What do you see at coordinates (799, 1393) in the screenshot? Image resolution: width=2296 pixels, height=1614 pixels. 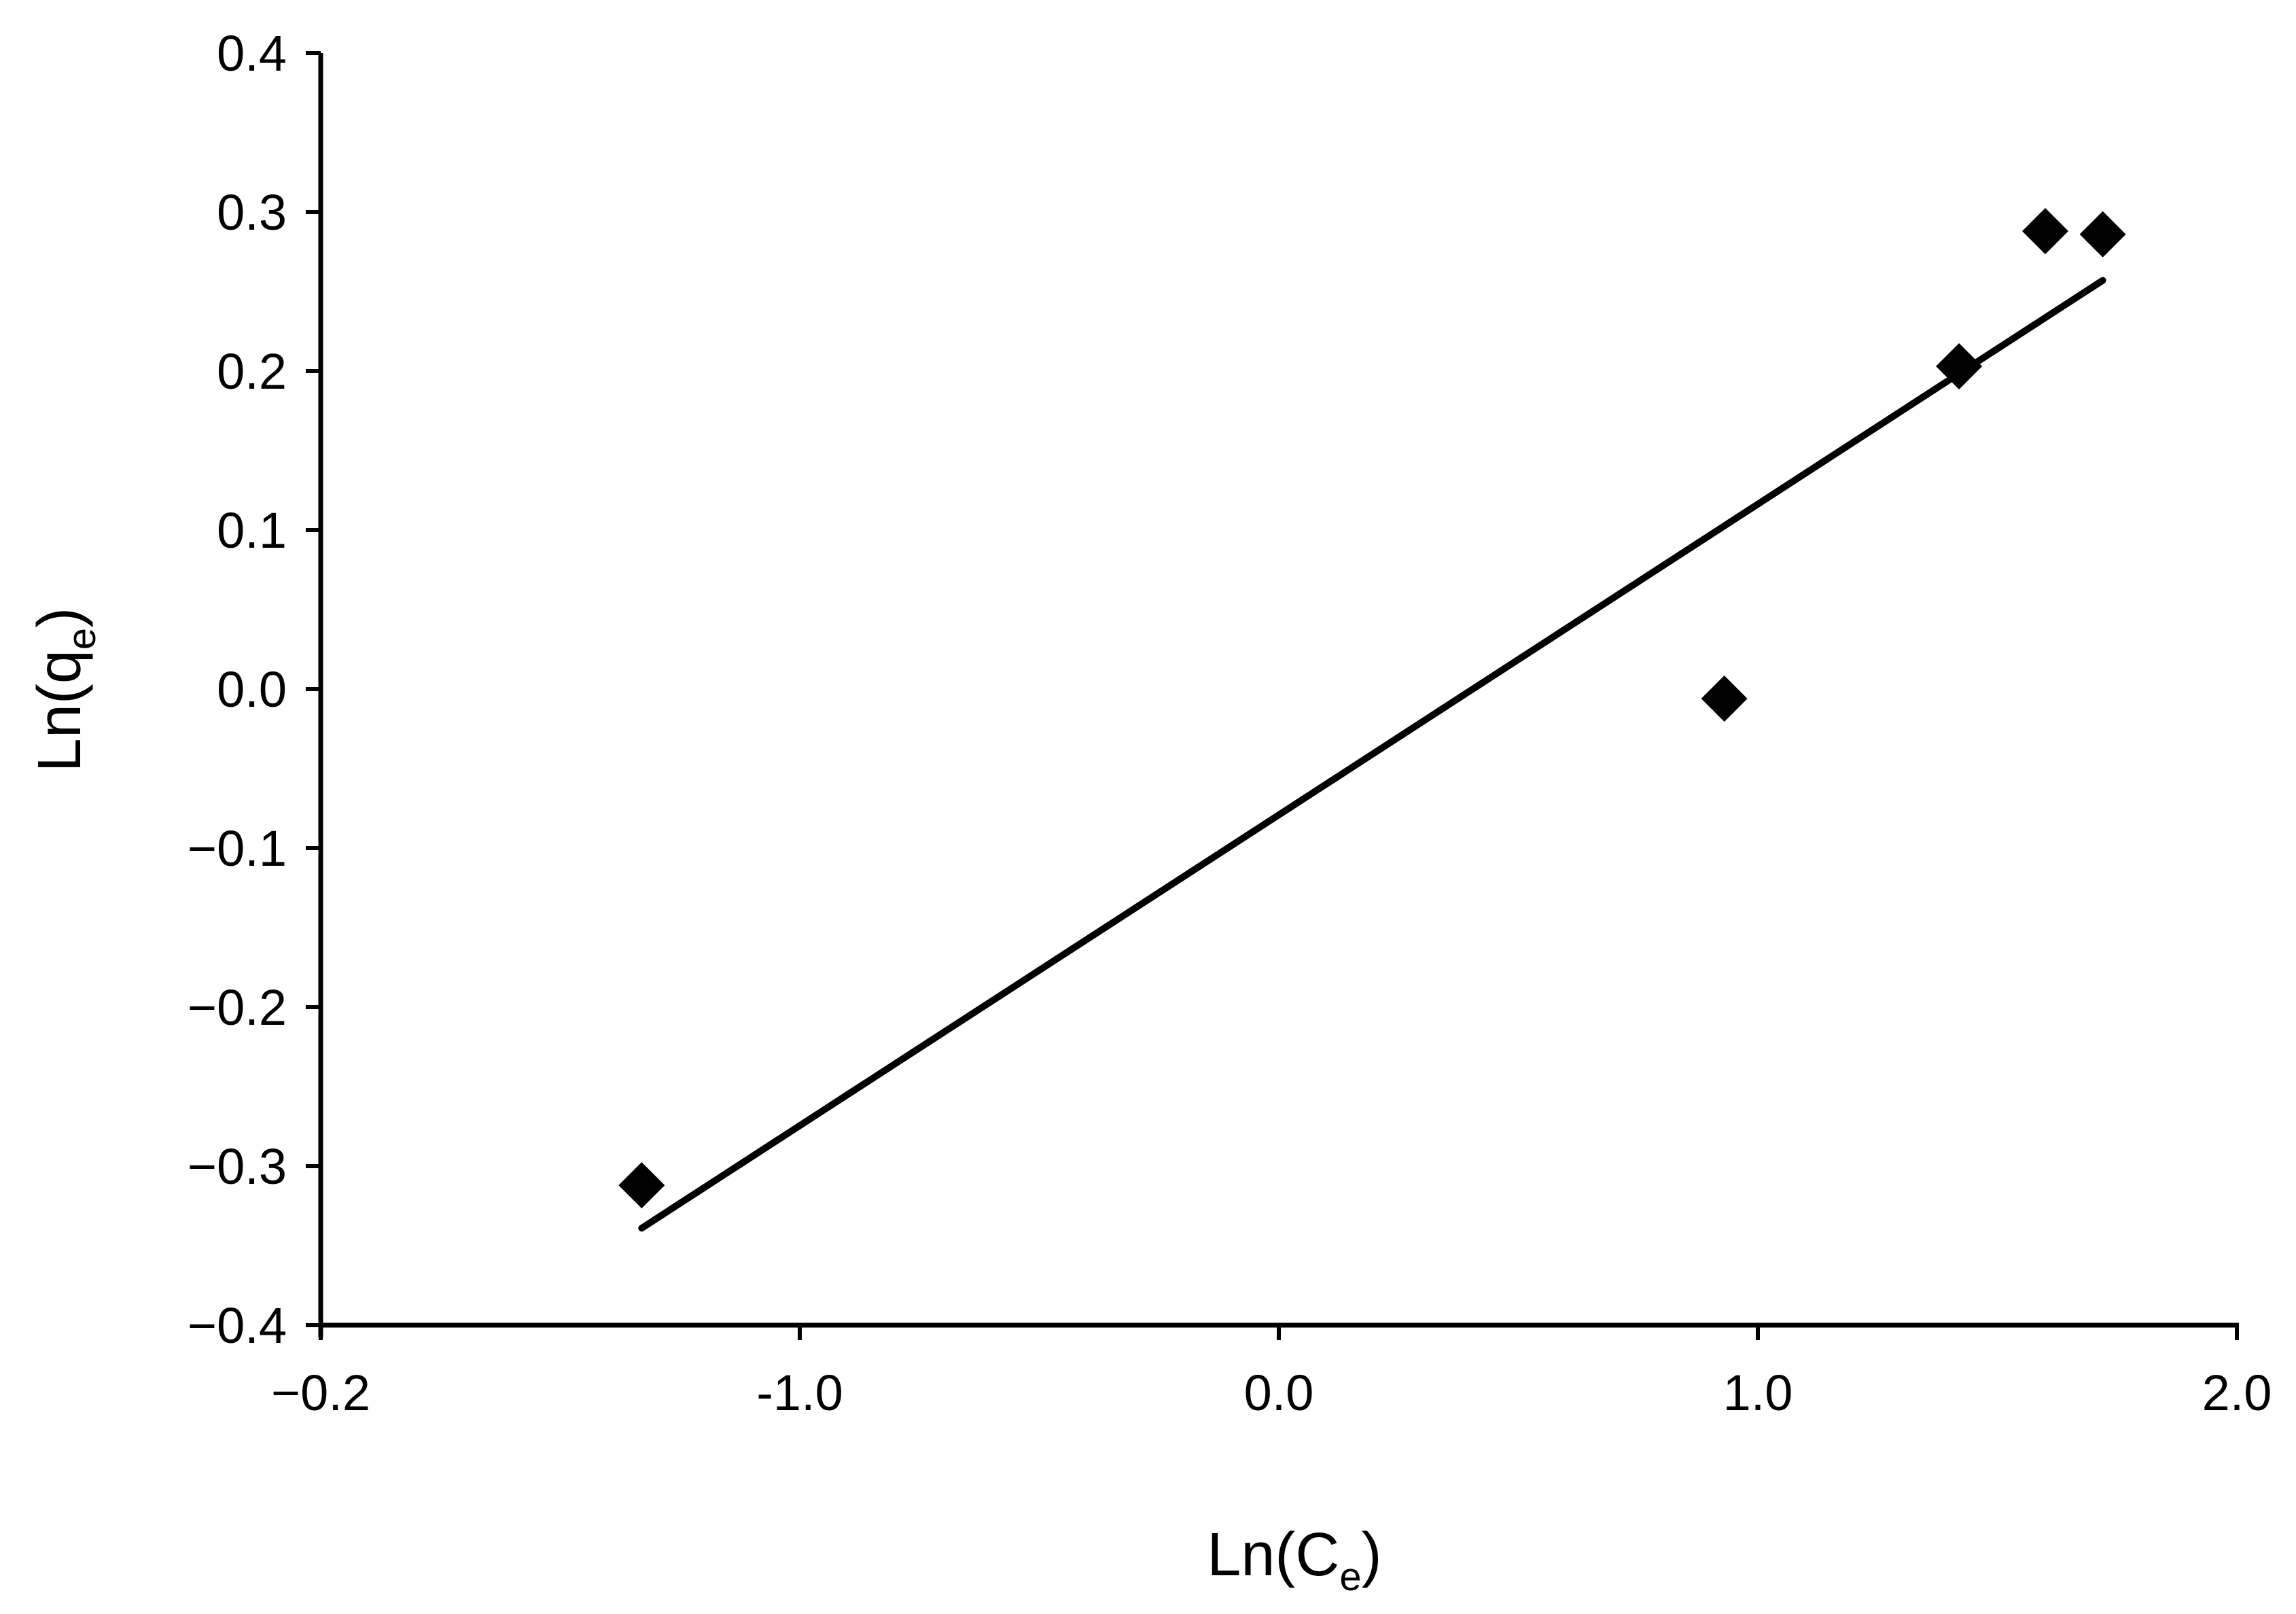 I see `x-tick-label: -1.0` at bounding box center [799, 1393].